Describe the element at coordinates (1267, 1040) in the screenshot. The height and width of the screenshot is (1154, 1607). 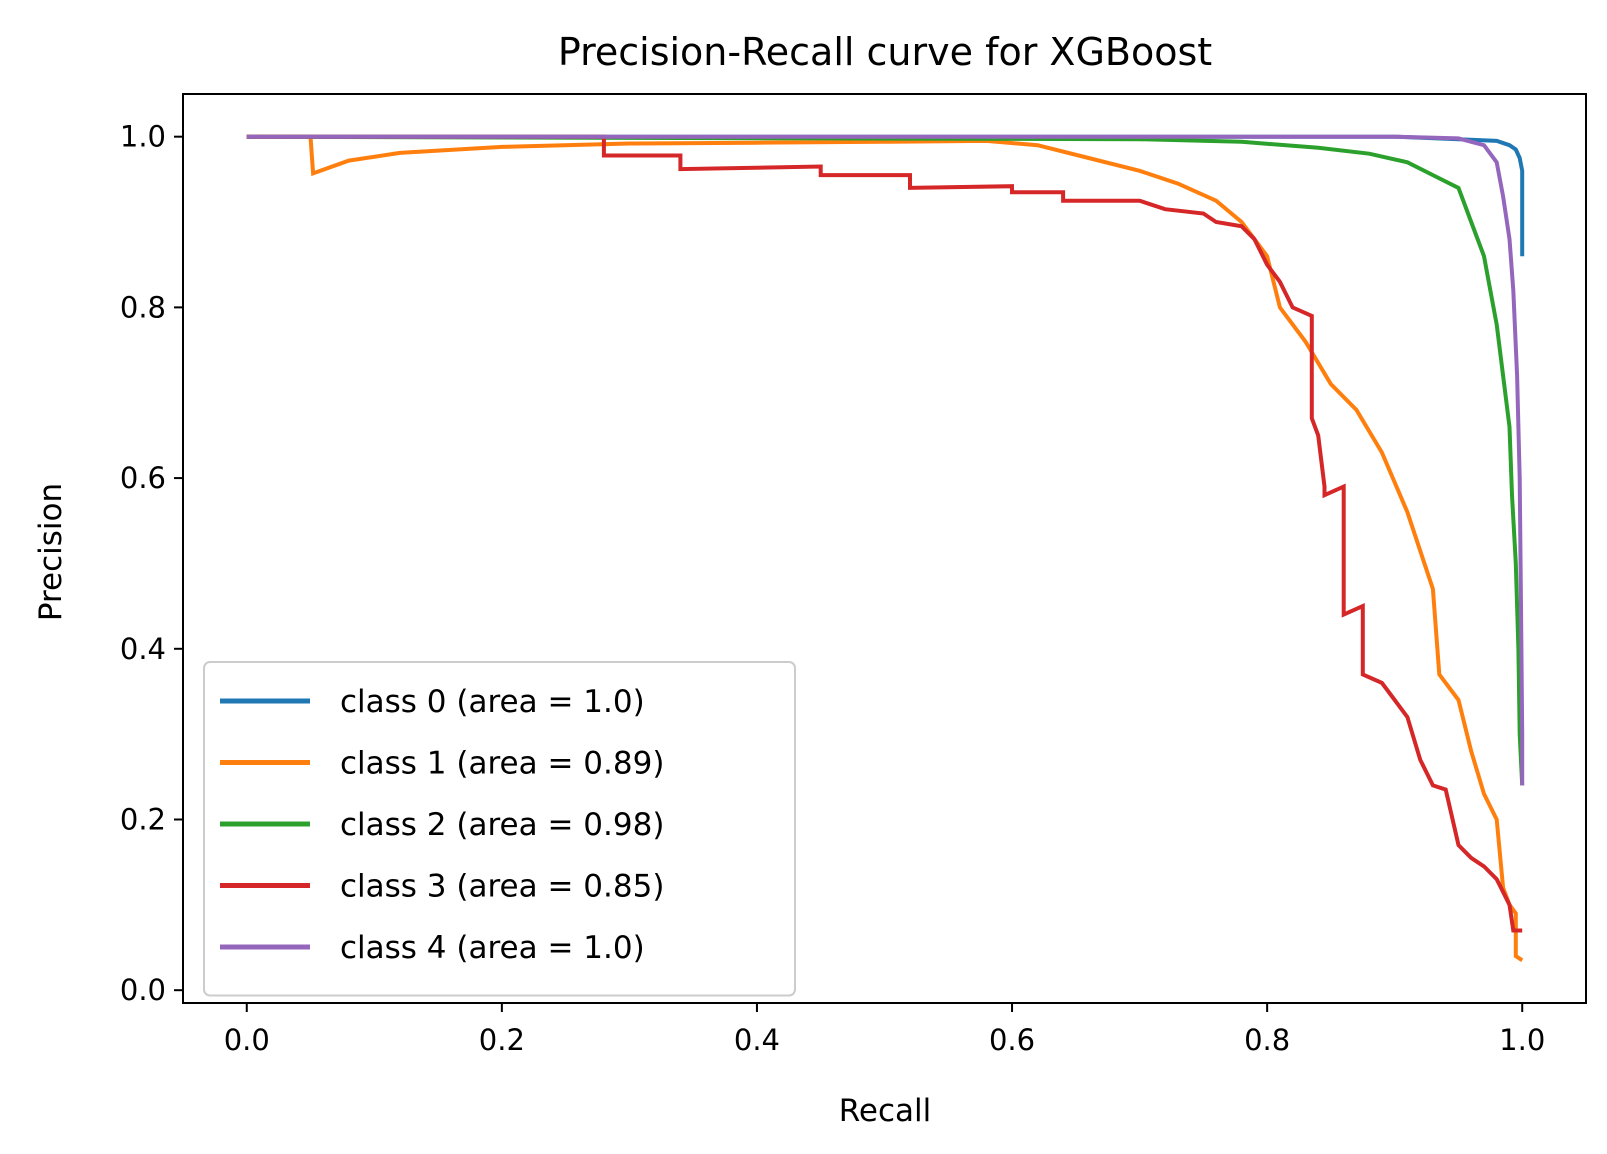
I see `x-tick-label: 0.8` at that location.